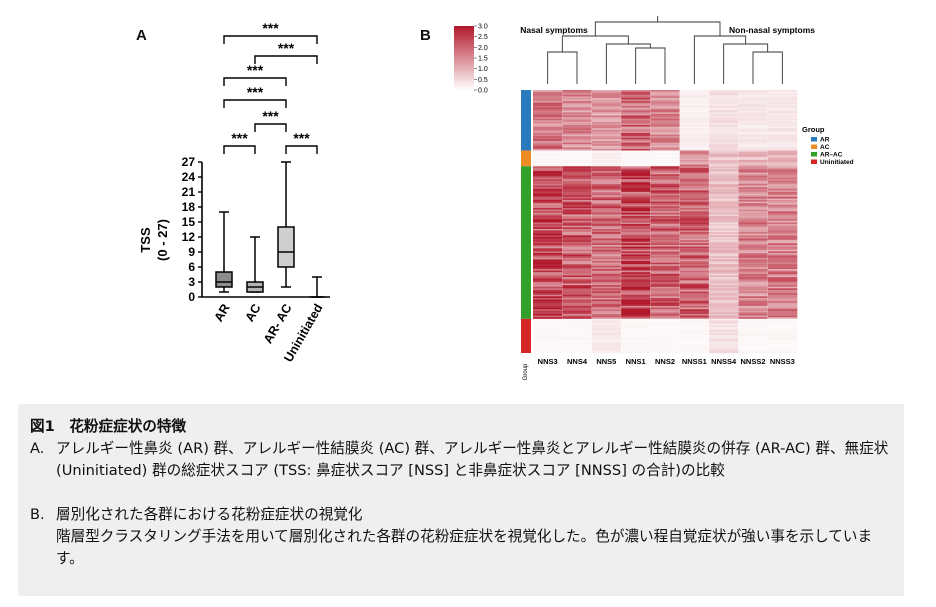 Image resolution: width=936 pixels, height=607 pixels. I want to click on y-tick-label: 9, so click(191, 252).